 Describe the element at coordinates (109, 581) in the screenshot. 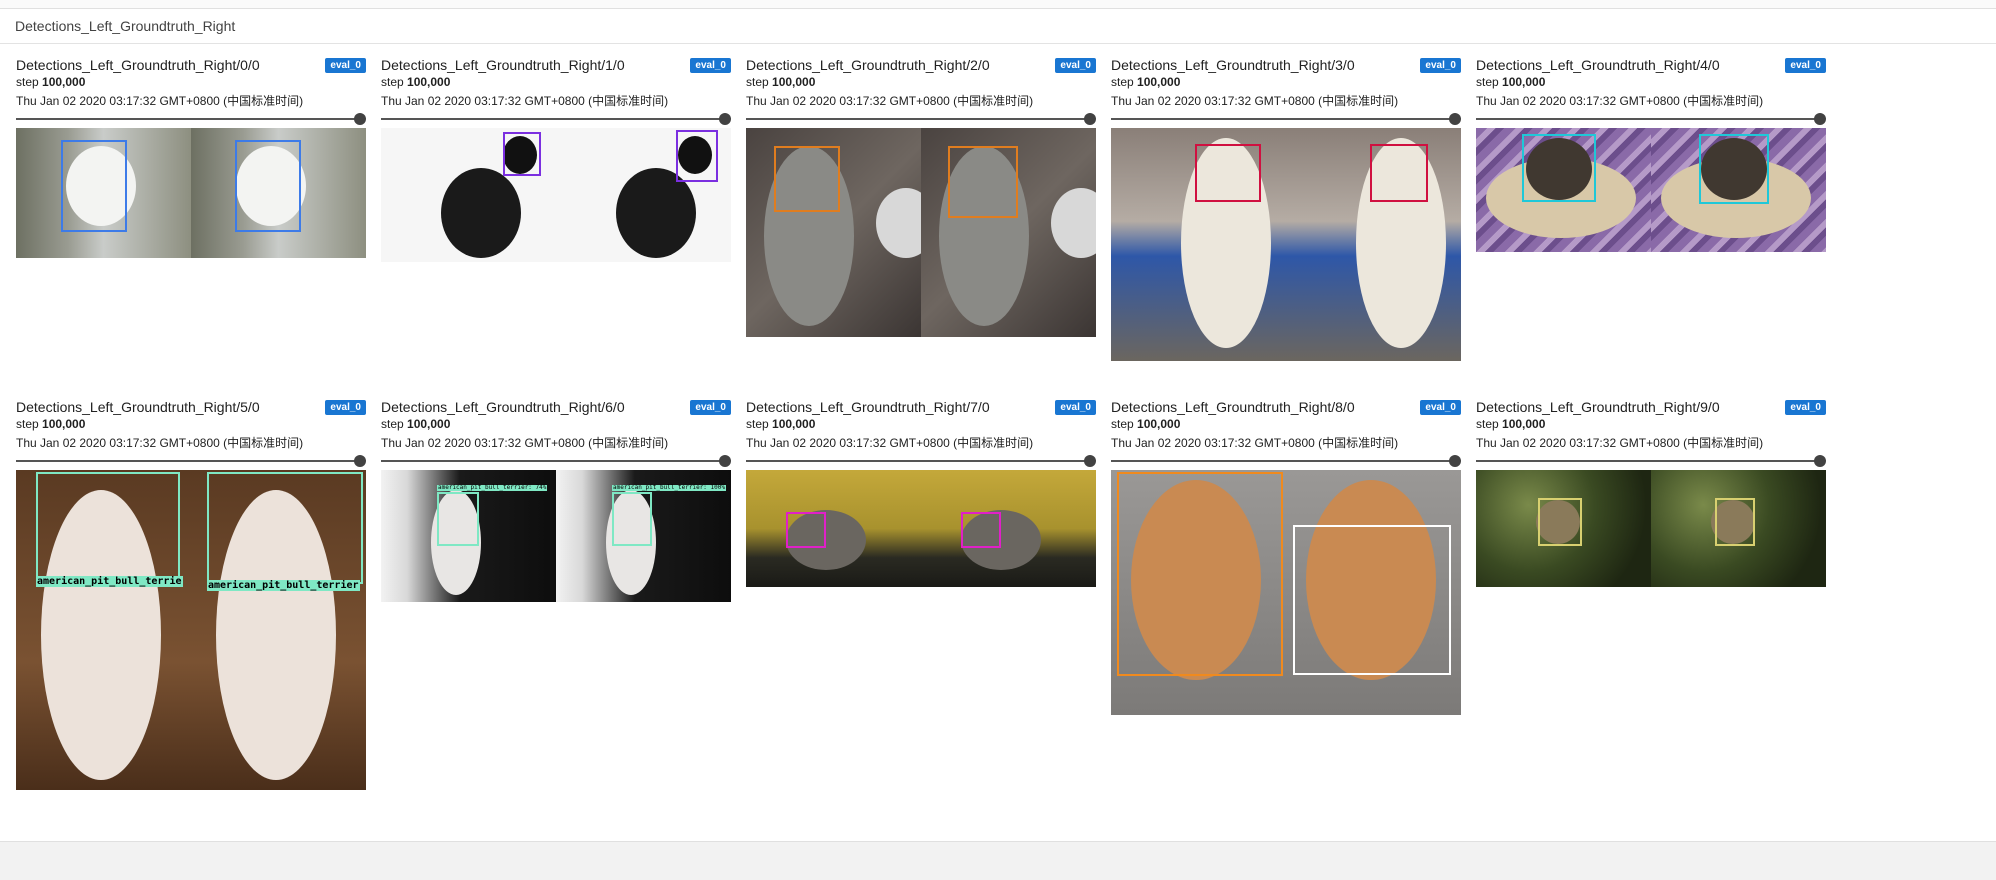

I see `detection-label: american_pit_bull_terrie` at that location.